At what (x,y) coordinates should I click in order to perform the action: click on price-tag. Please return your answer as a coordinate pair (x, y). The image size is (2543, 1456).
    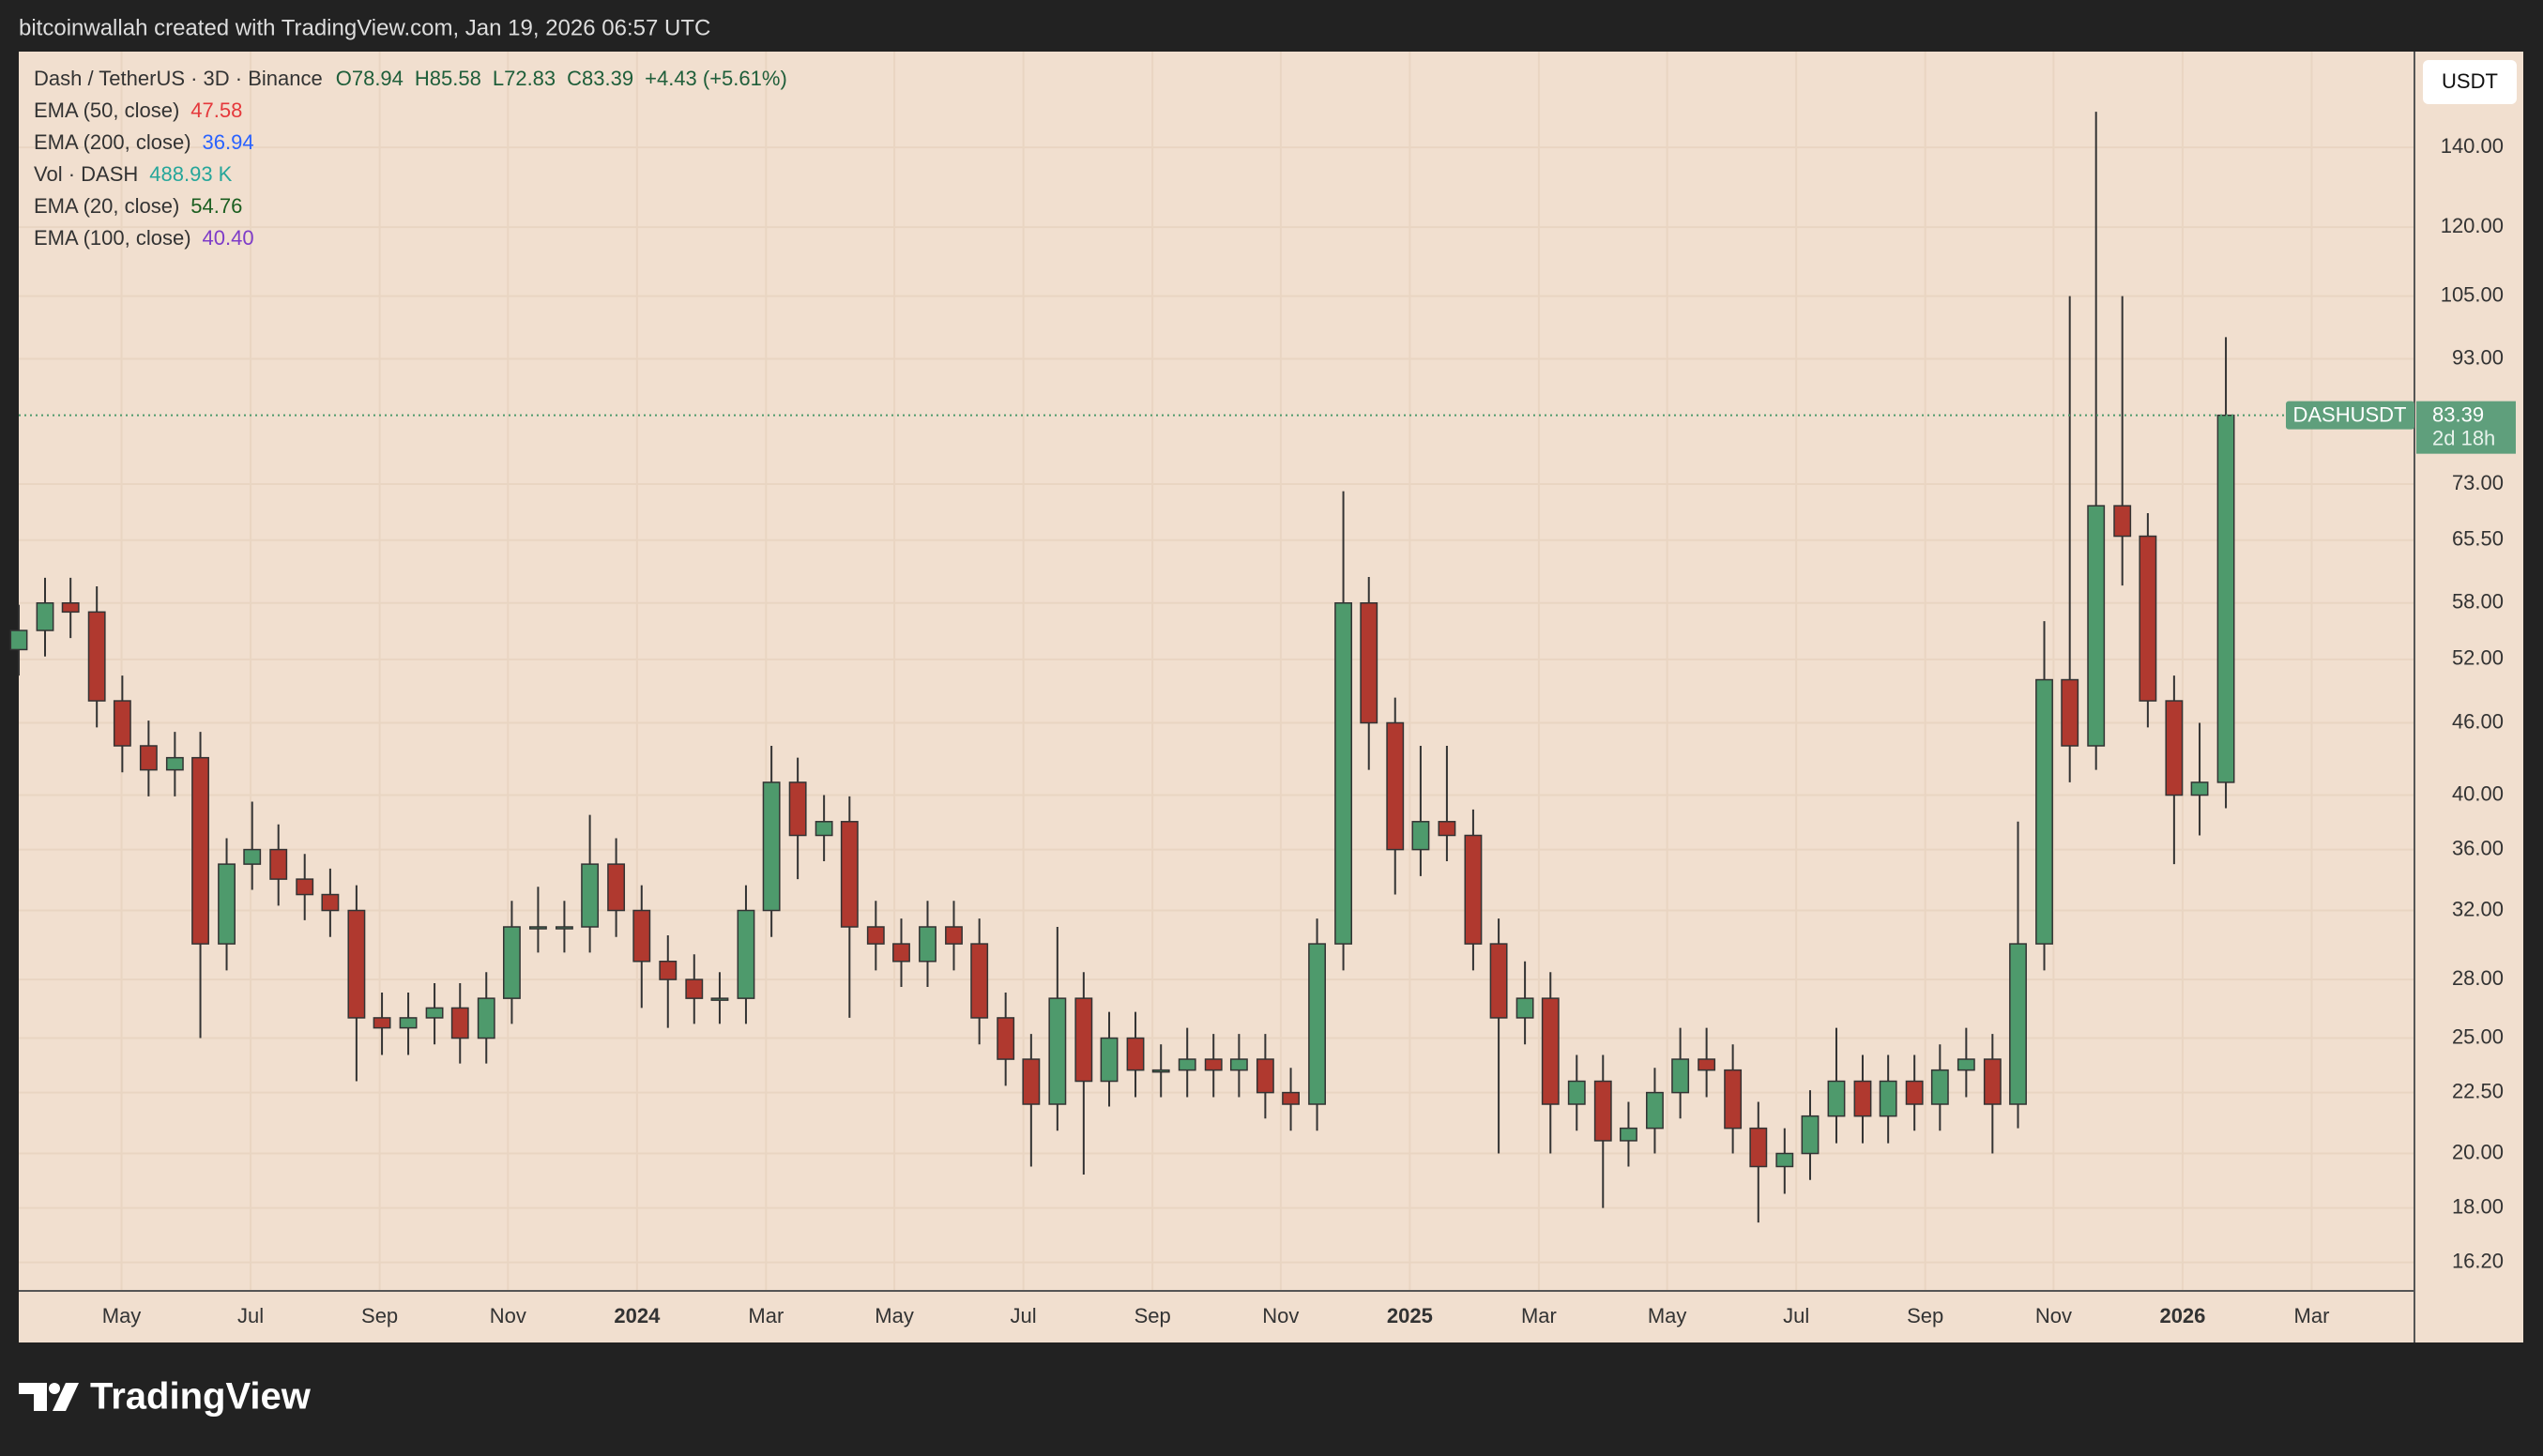
    Looking at the image, I should click on (2466, 427).